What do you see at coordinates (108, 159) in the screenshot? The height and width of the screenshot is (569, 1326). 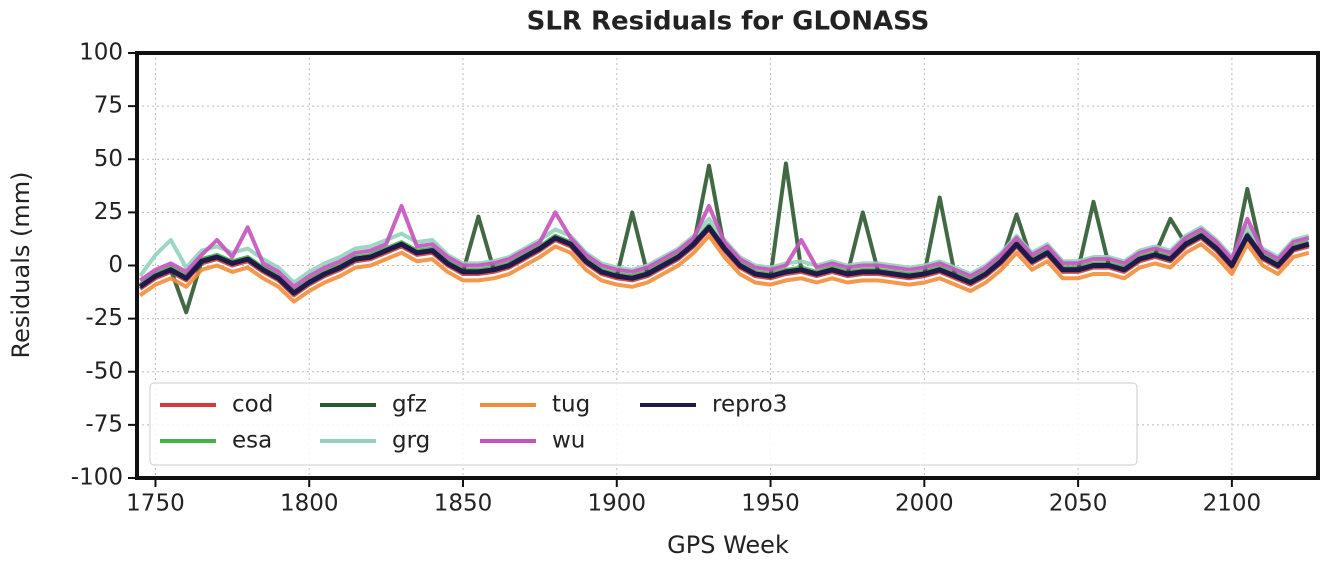 I see `y-tick-label: 50` at bounding box center [108, 159].